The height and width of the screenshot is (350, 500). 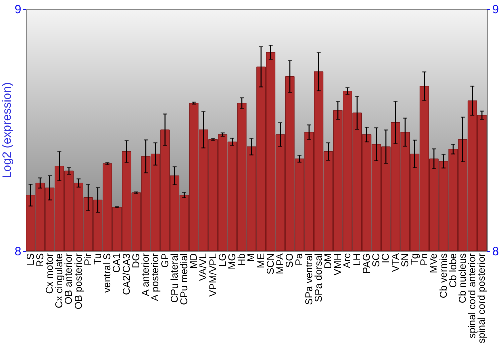 I want to click on x-tick-label: SPa dorsal, so click(x=319, y=278).